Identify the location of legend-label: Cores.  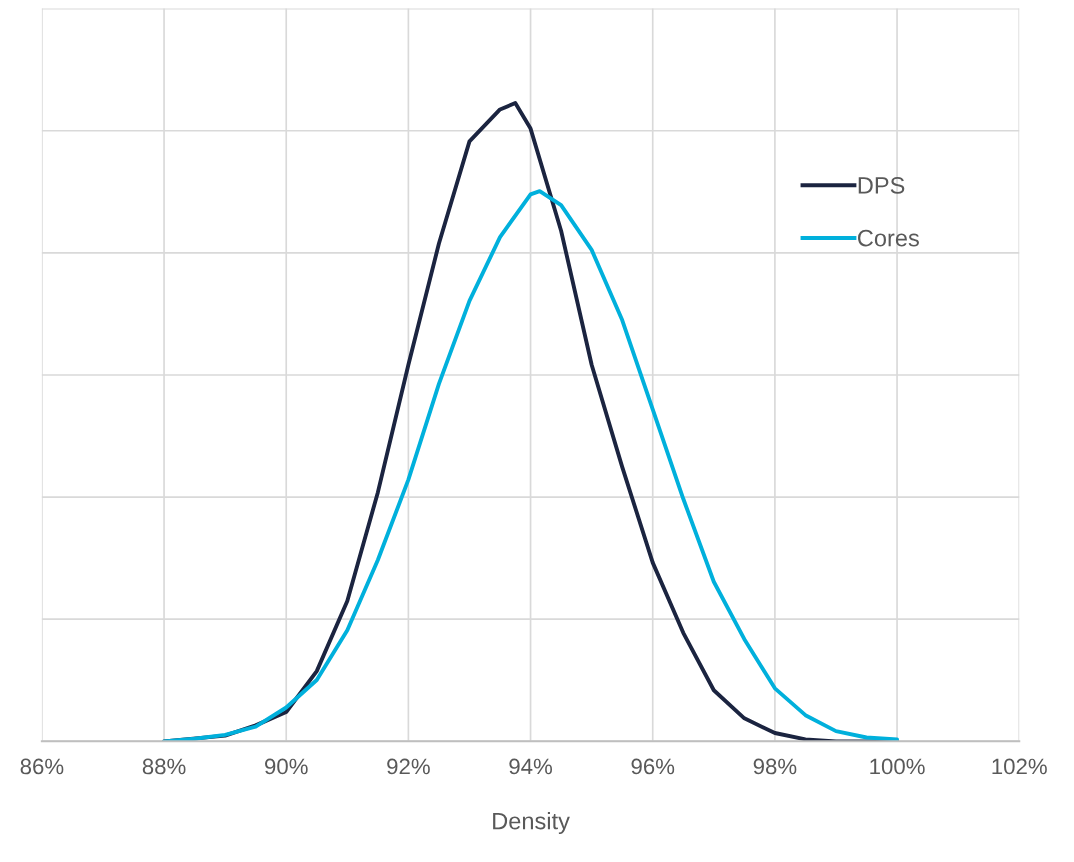
(888, 238).